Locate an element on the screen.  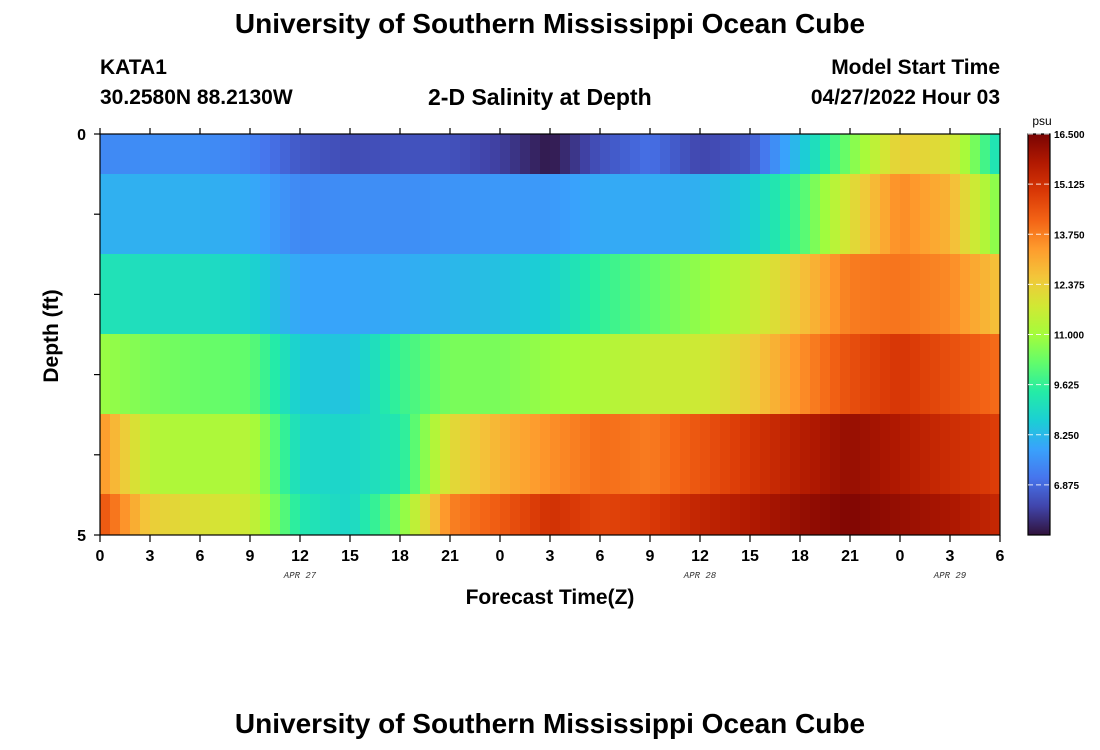
colorbar-tick-label: 11.000 is located at coordinates (1069, 336).